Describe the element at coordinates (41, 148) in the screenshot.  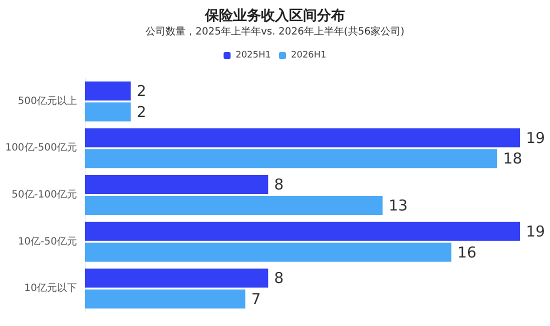
I see `y-tick-label: 100亿-500亿元` at that location.